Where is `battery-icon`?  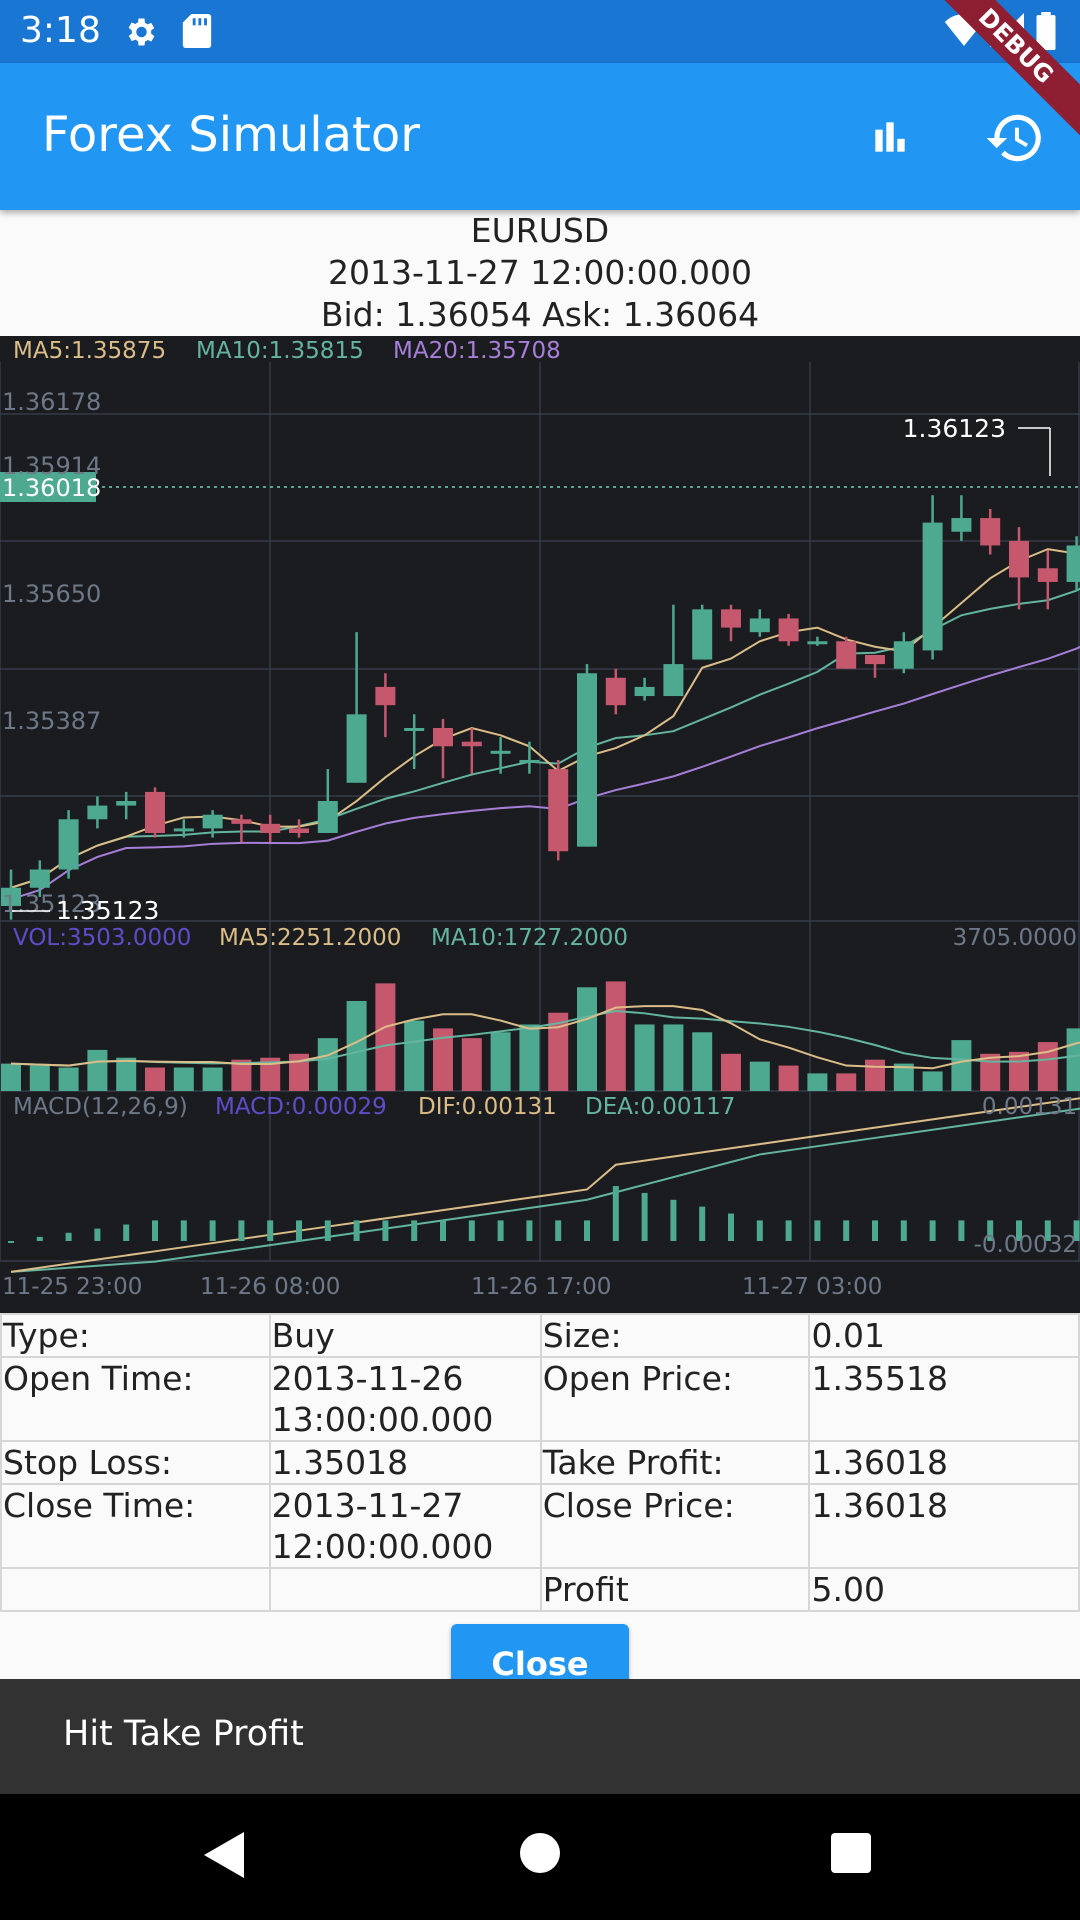
battery-icon is located at coordinates (1046, 31).